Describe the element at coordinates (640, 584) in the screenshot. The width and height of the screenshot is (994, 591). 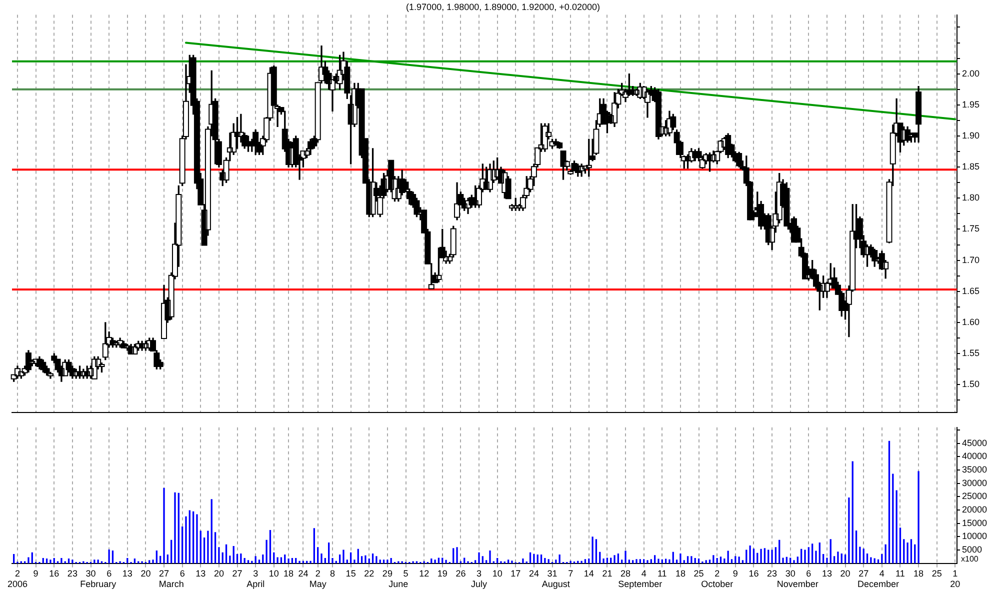
I see `x-tick-label: September` at that location.